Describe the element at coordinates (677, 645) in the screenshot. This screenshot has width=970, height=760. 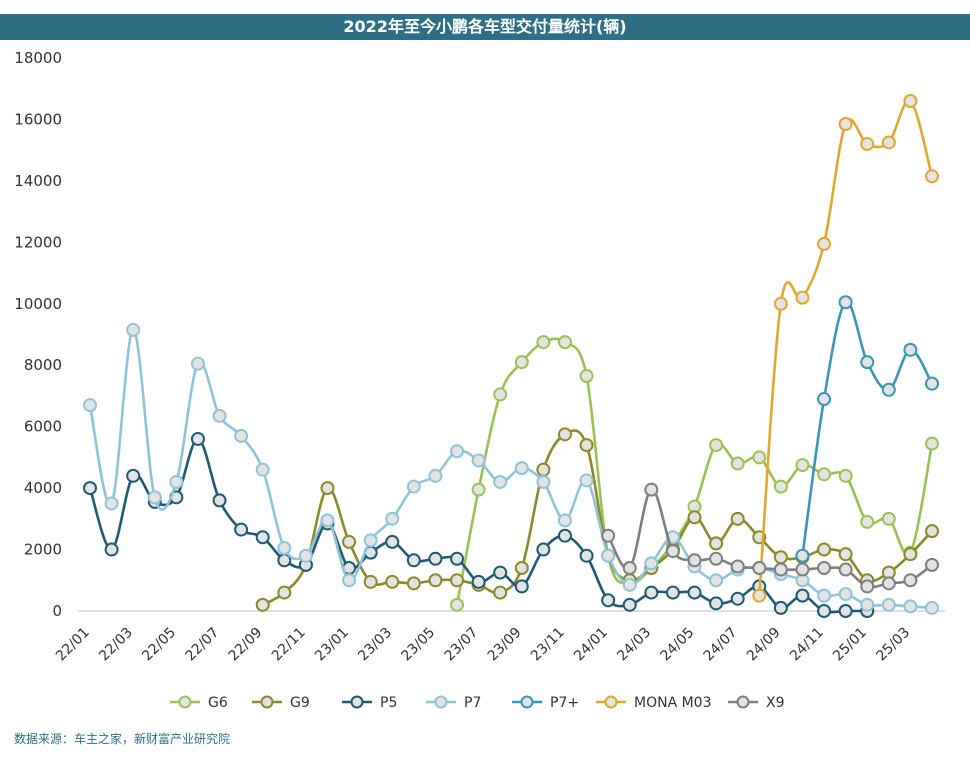
I see `x-tick-label: 24/05` at that location.